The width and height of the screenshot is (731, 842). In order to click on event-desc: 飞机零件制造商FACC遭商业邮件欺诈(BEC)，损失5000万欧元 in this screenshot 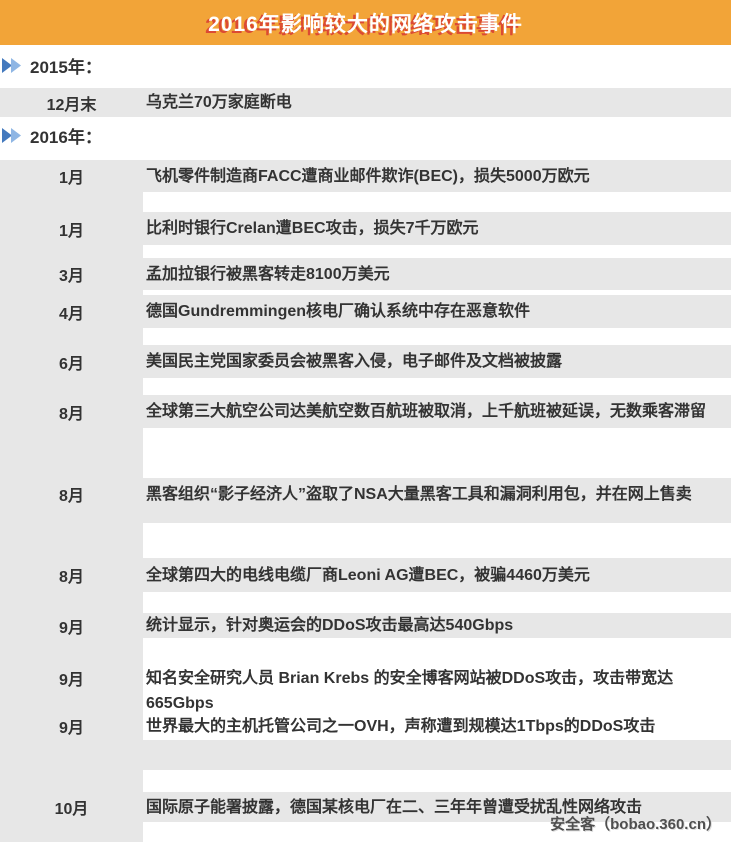, I will do `click(437, 176)`.